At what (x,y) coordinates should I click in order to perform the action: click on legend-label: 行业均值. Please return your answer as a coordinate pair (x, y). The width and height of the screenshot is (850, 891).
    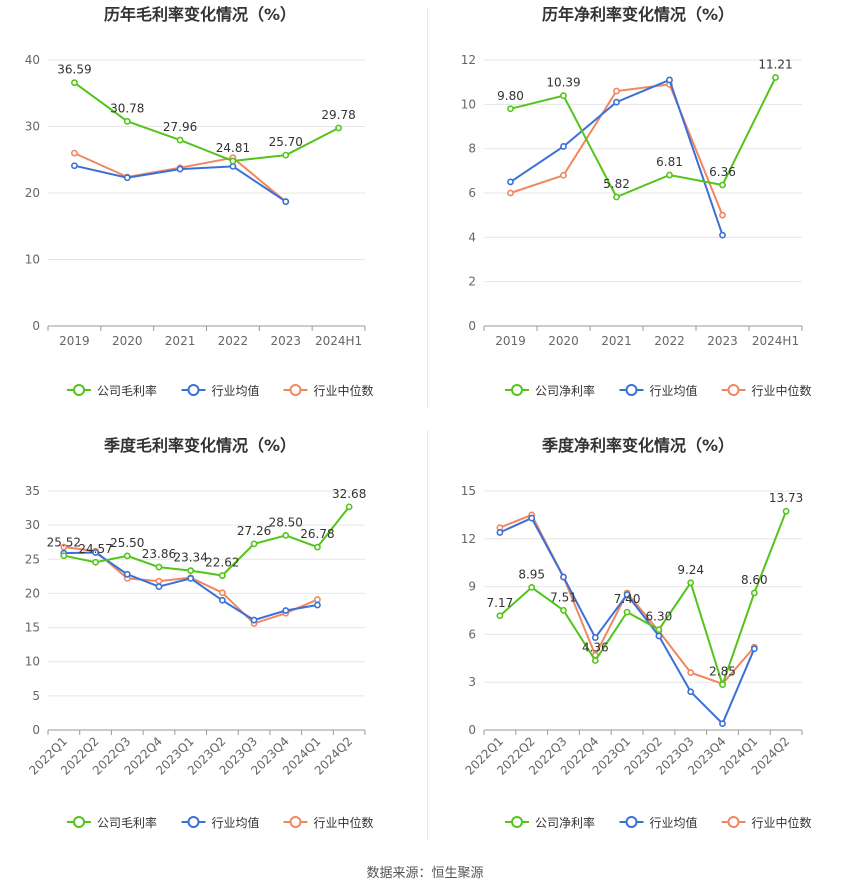
    Looking at the image, I should click on (674, 390).